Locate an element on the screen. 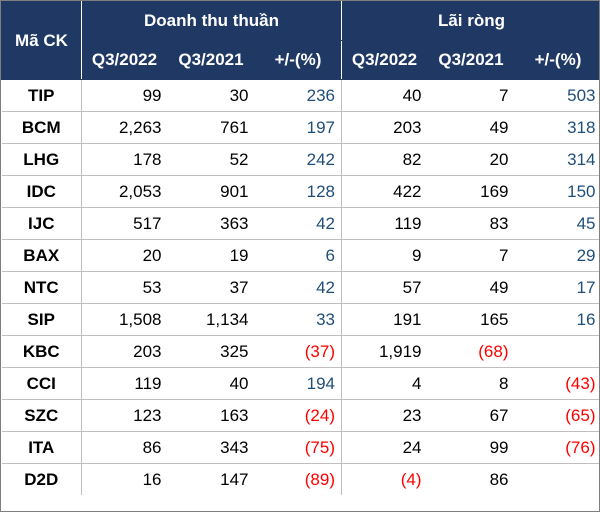 The height and width of the screenshot is (512, 600). revenue-q3-2021-cell: 1,134 is located at coordinates (211, 319).